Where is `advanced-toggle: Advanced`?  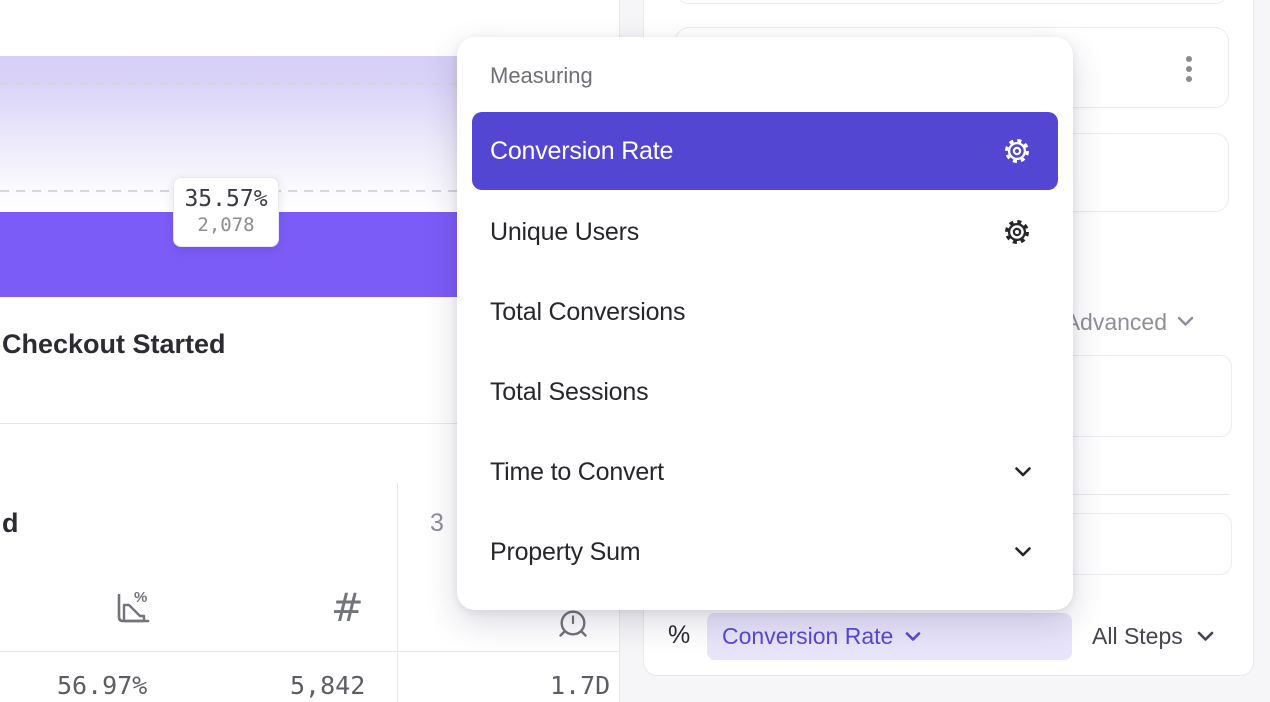 advanced-toggle: Advanced is located at coordinates (1083, 322).